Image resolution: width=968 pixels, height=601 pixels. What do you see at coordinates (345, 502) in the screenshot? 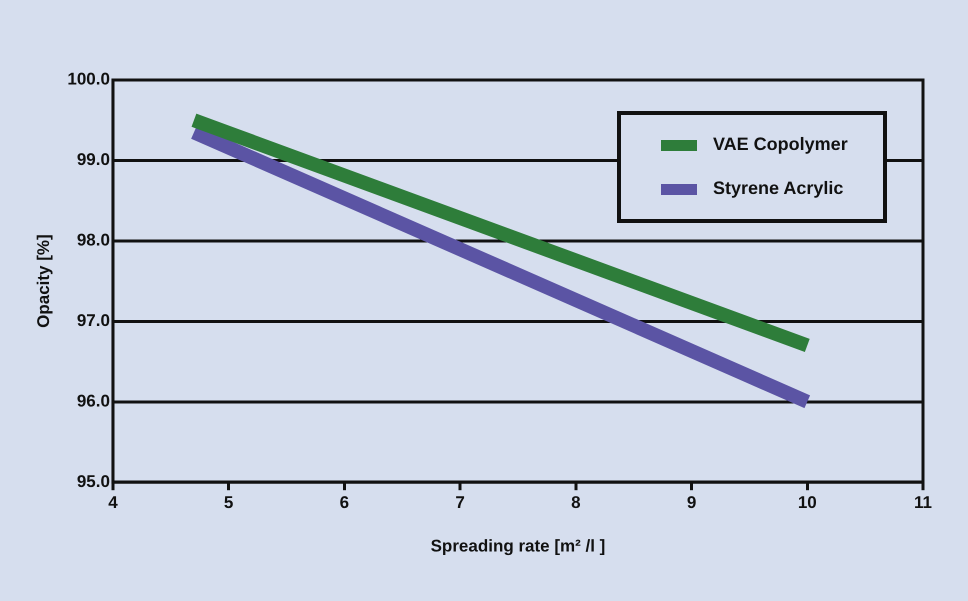
I see `x-tick-label: 6` at bounding box center [345, 502].